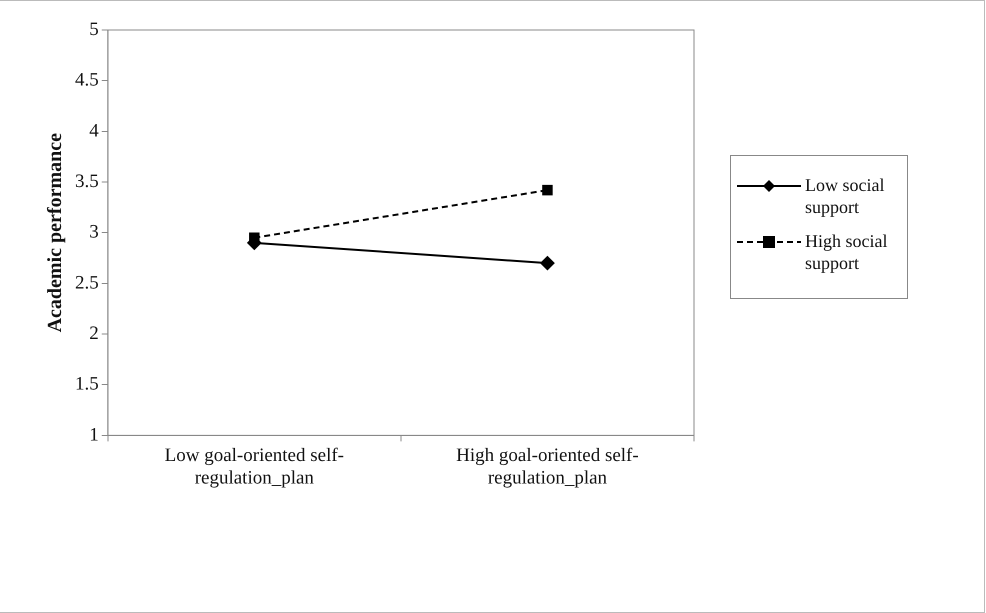  I want to click on y-tick-label: 5, so click(94, 29).